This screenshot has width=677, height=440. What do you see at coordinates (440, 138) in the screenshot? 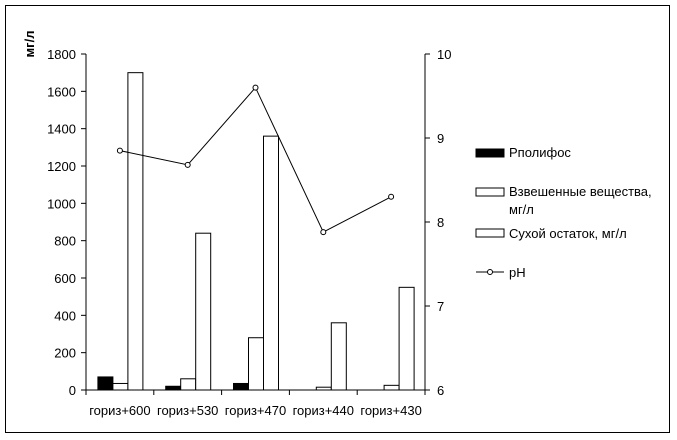
I see `y-tick-label-right: 9` at bounding box center [440, 138].